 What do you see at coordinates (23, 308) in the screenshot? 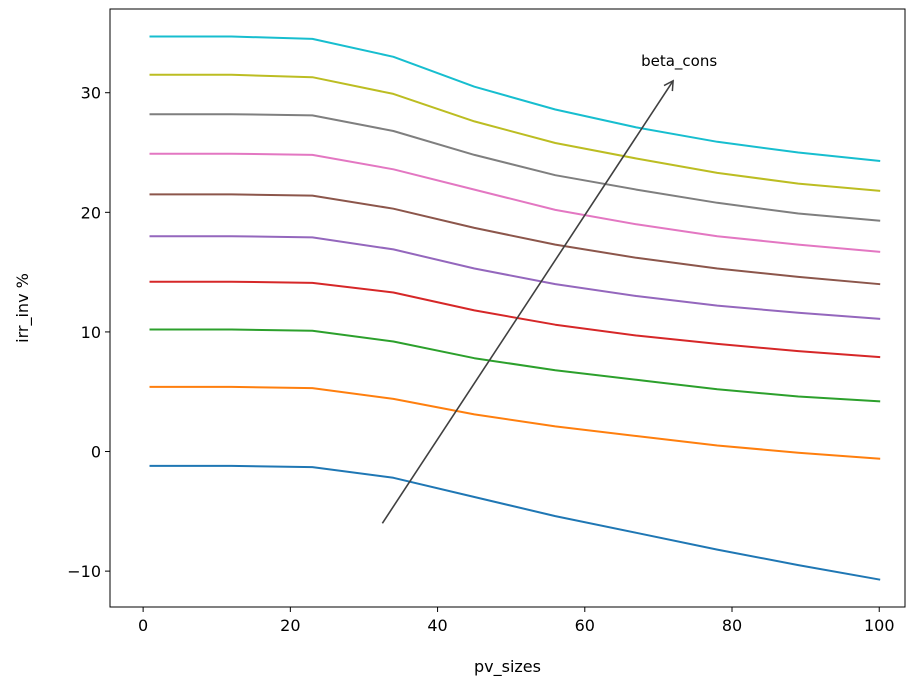
I see `y-axis-label: irr_inv %` at bounding box center [23, 308].